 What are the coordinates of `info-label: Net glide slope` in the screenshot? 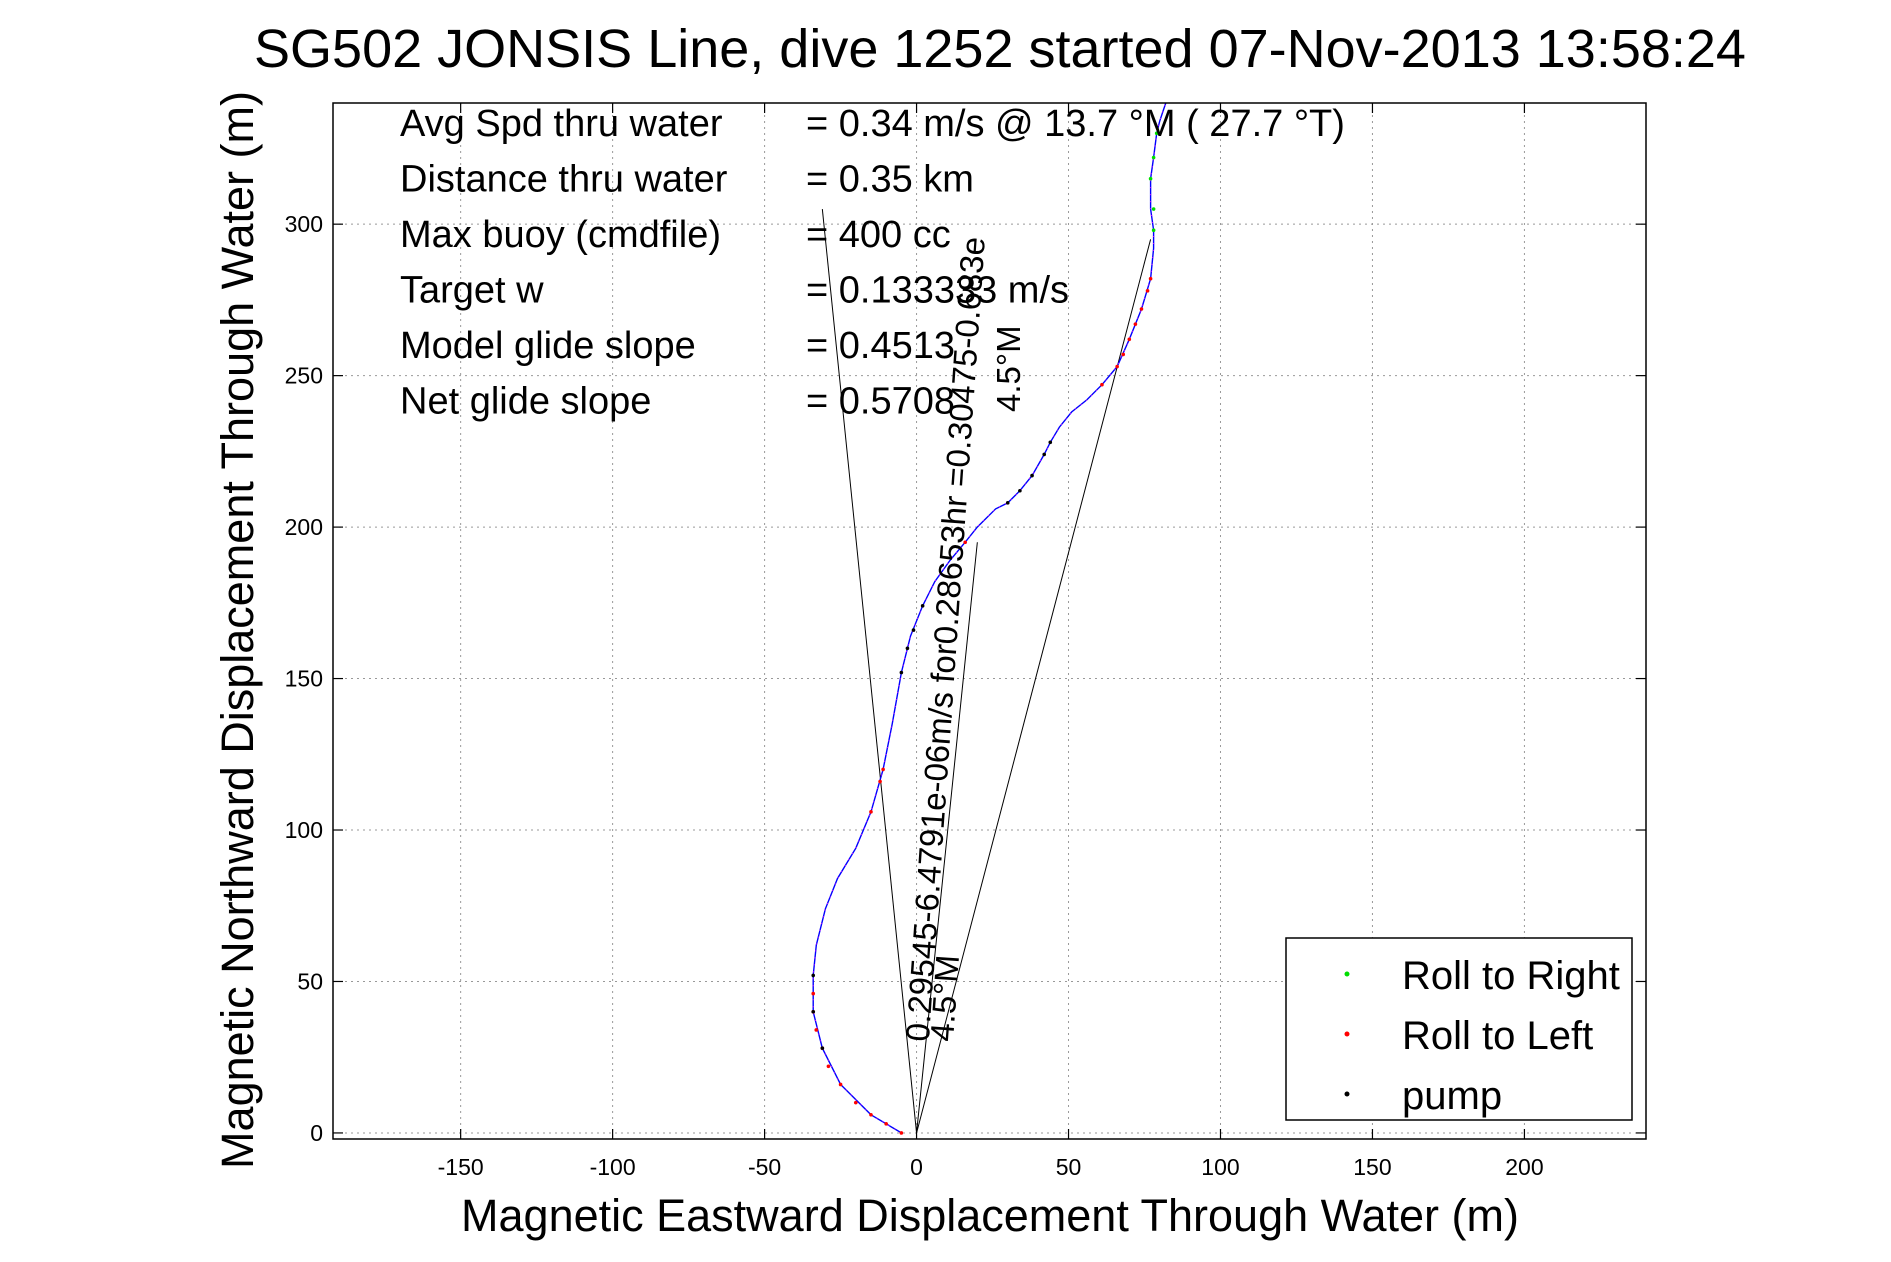 It's located at (525, 402).